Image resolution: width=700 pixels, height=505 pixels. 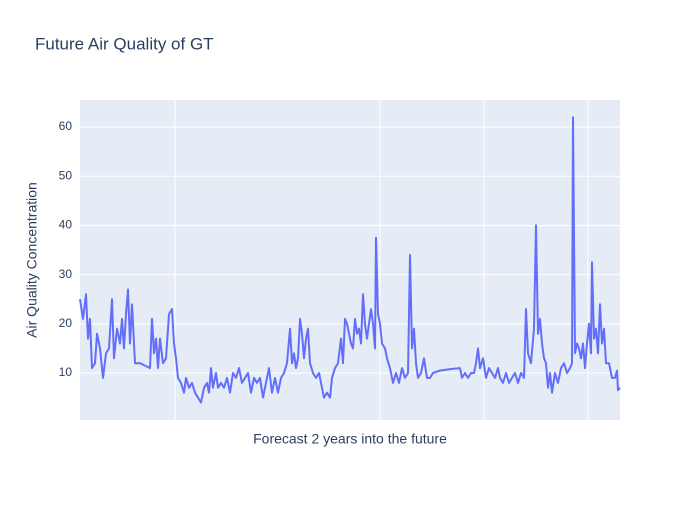 What do you see at coordinates (350, 439) in the screenshot?
I see `x-axis-label: Forecast 2 years into the future` at bounding box center [350, 439].